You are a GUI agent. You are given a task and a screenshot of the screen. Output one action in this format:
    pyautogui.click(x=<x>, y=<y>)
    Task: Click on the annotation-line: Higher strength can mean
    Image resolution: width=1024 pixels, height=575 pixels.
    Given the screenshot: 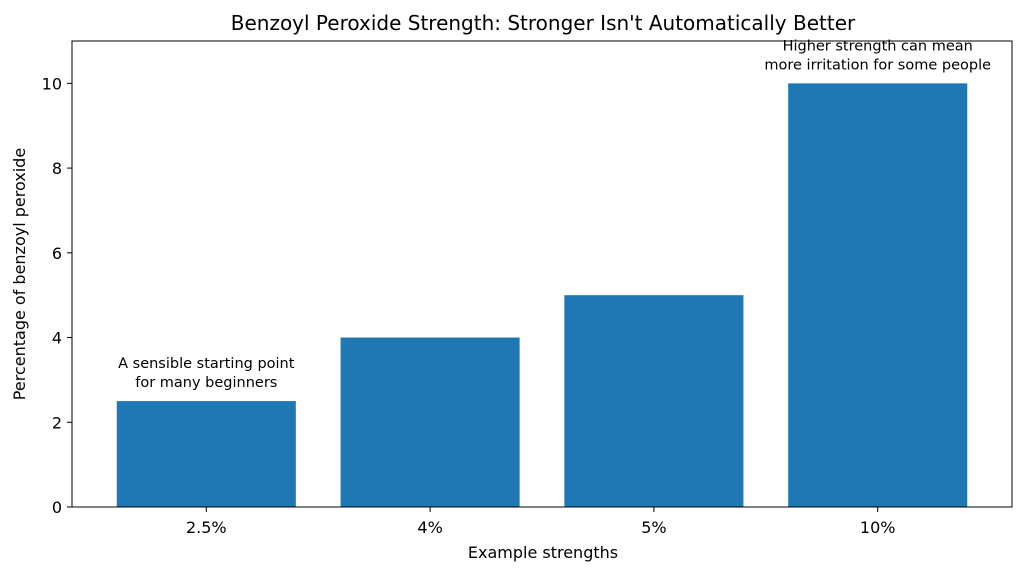 What is the action you would take?
    pyautogui.click(x=878, y=46)
    